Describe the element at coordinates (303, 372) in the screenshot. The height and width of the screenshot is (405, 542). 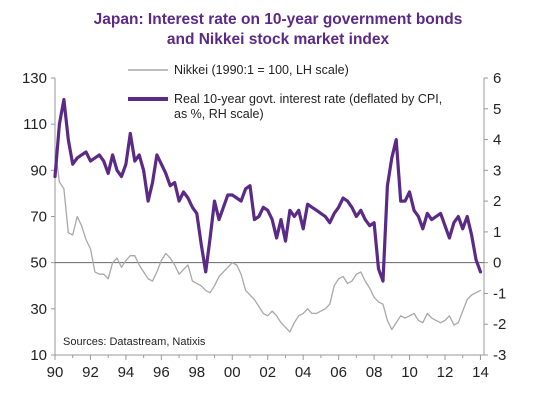
I see `x-tick-label: 04` at that location.